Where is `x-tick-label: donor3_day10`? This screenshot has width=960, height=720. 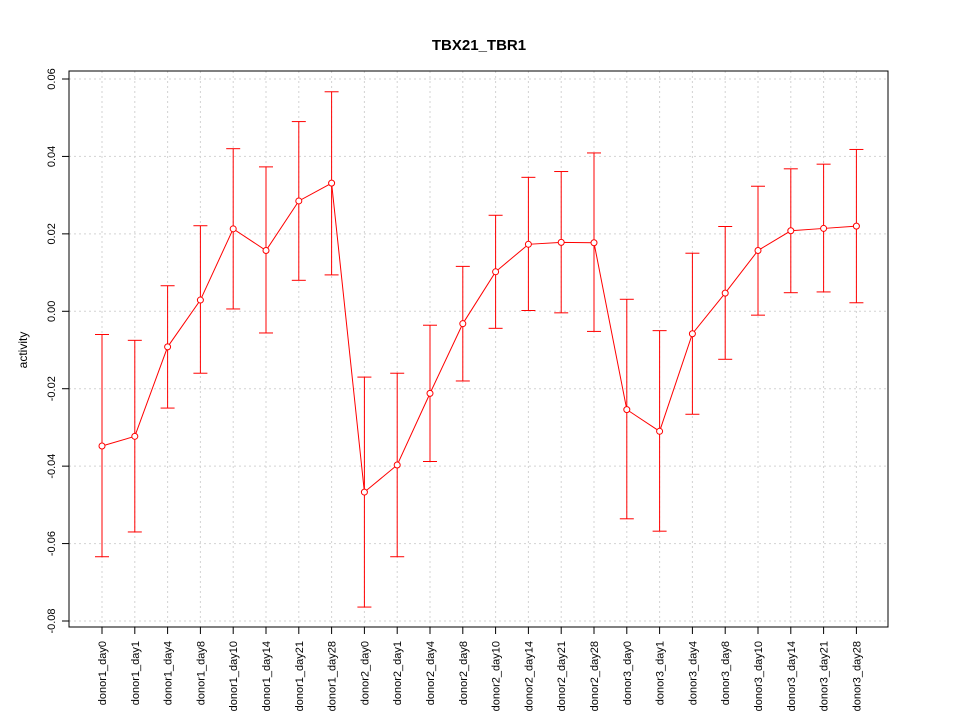
x-tick-label: donor3_day10 is located at coordinates (759, 676).